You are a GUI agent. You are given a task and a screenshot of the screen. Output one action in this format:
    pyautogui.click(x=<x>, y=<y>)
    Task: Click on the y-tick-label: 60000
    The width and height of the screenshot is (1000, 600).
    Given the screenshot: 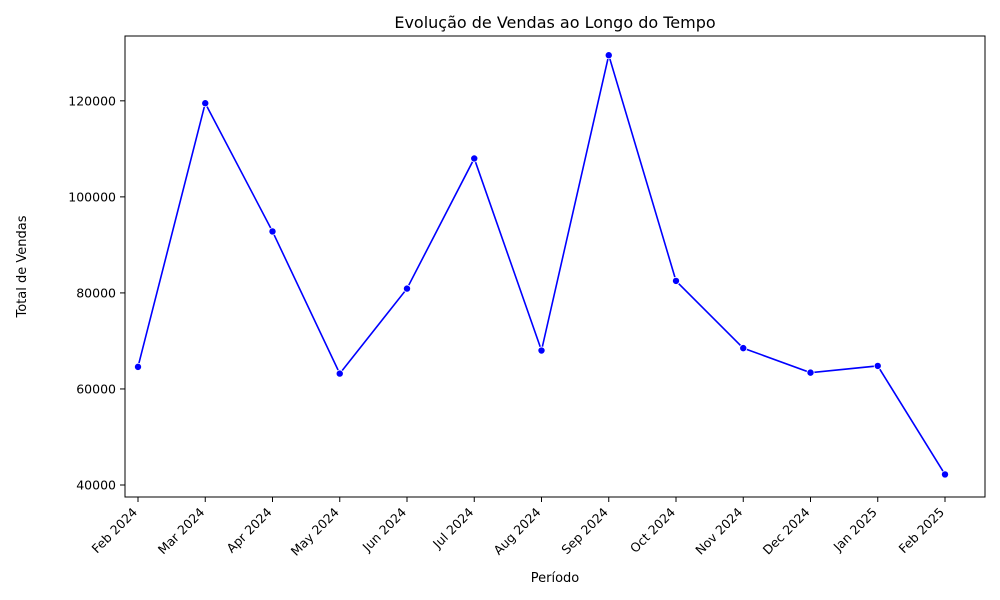 What is the action you would take?
    pyautogui.click(x=96, y=388)
    